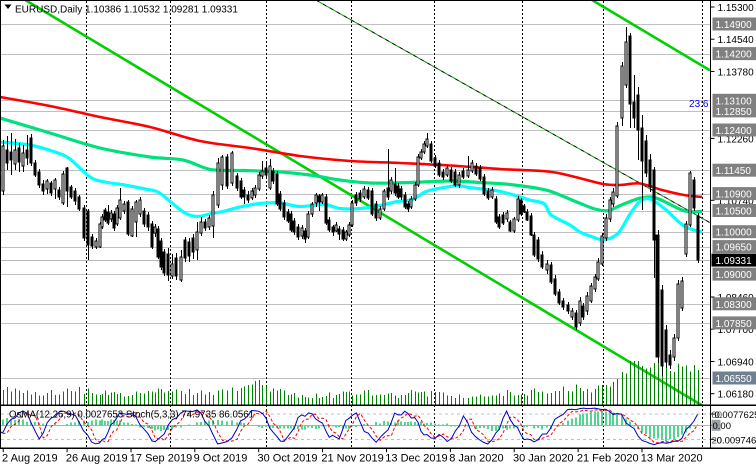 The height and width of the screenshot is (469, 756). What do you see at coordinates (736, 330) in the screenshot?
I see `svg-text: 1.07700` at bounding box center [736, 330].